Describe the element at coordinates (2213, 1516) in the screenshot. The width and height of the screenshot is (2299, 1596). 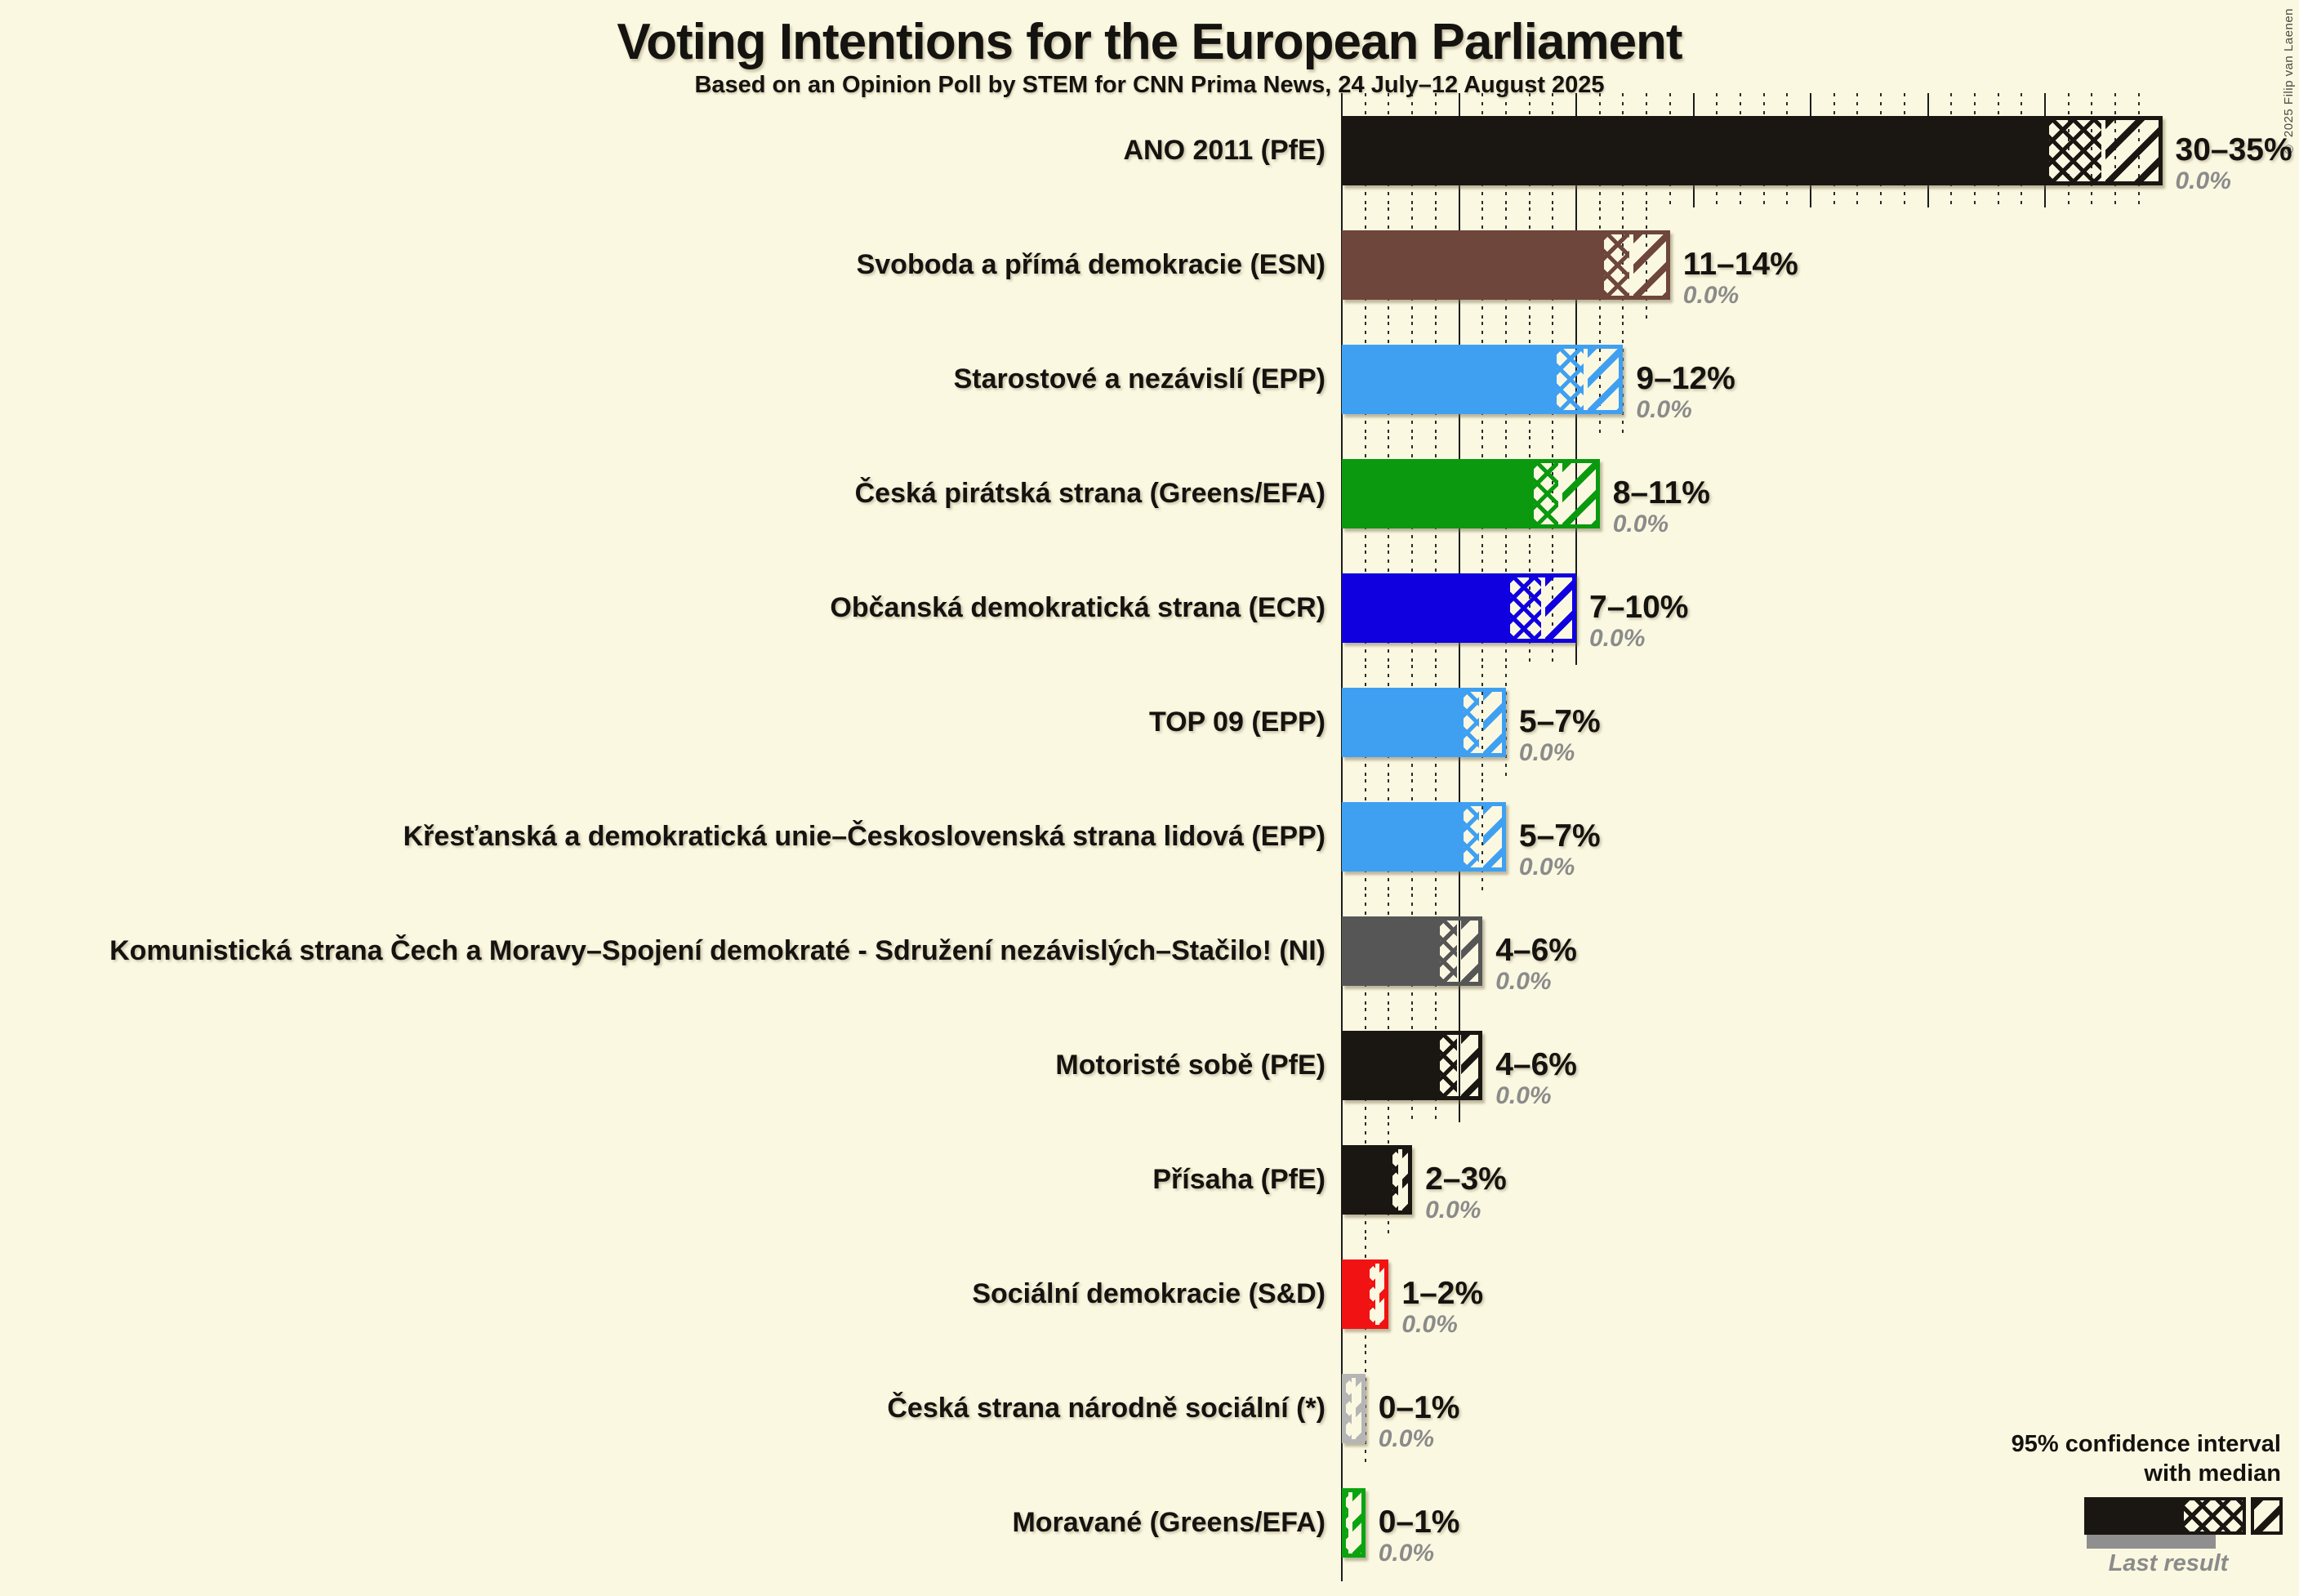
I see `legend-crosshatch-segment` at that location.